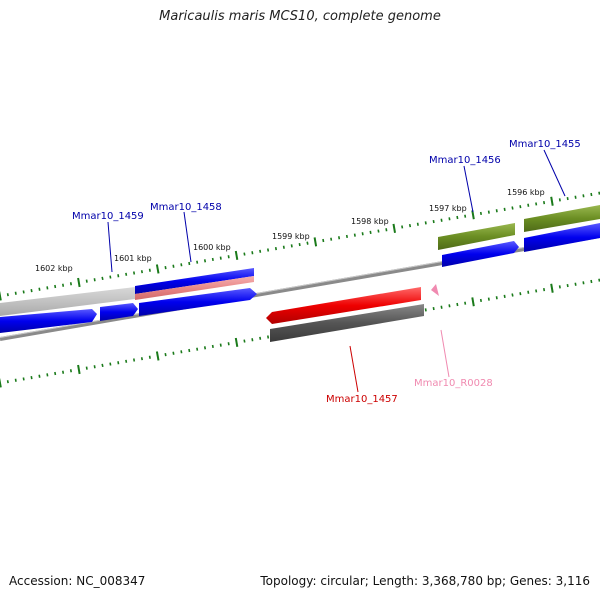 The height and width of the screenshot is (600, 600). What do you see at coordinates (194, 288) in the screenshot?
I see `feature-pink-strip` at bounding box center [194, 288].